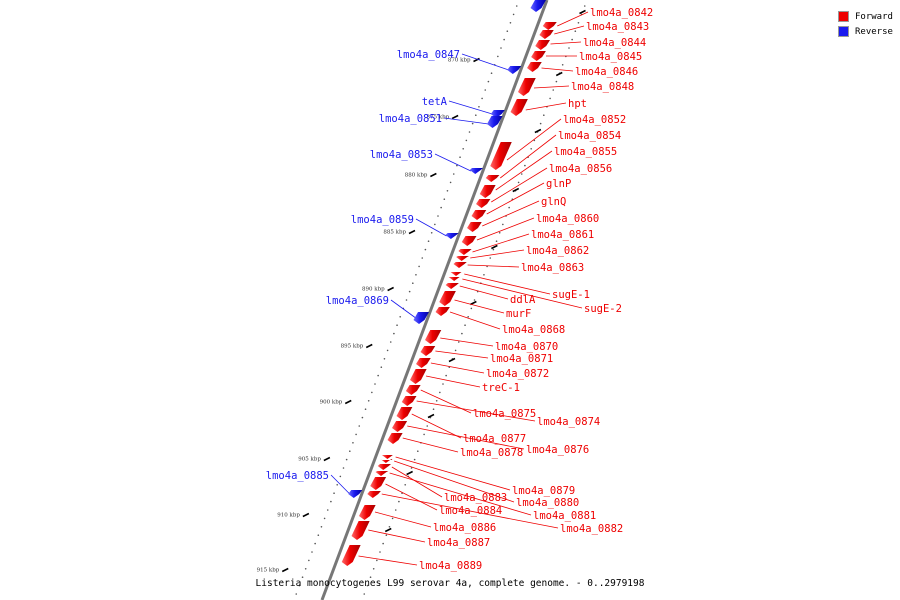 Image resolution: width=900 pixels, height=600 pixels. Describe the element at coordinates (594, 120) in the screenshot. I see `gene-label-lmo4a-0852: lmo4a_0852` at that location.